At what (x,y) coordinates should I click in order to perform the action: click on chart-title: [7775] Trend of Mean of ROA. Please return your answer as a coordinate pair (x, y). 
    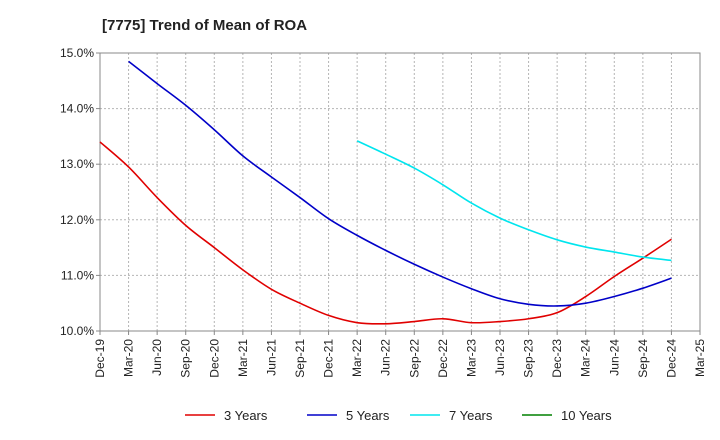
    Looking at the image, I should click on (204, 25).